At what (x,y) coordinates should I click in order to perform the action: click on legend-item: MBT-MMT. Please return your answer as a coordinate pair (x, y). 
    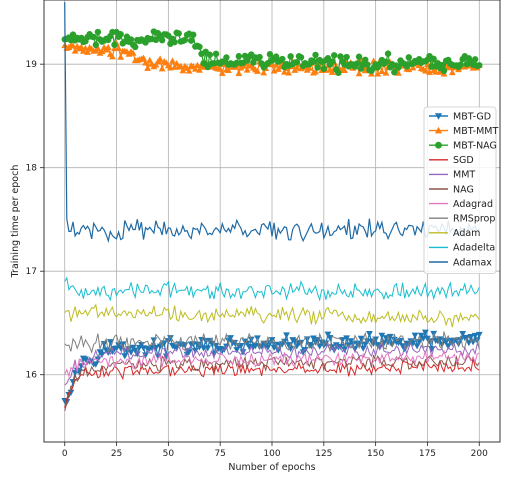
    Looking at the image, I should click on (463, 131).